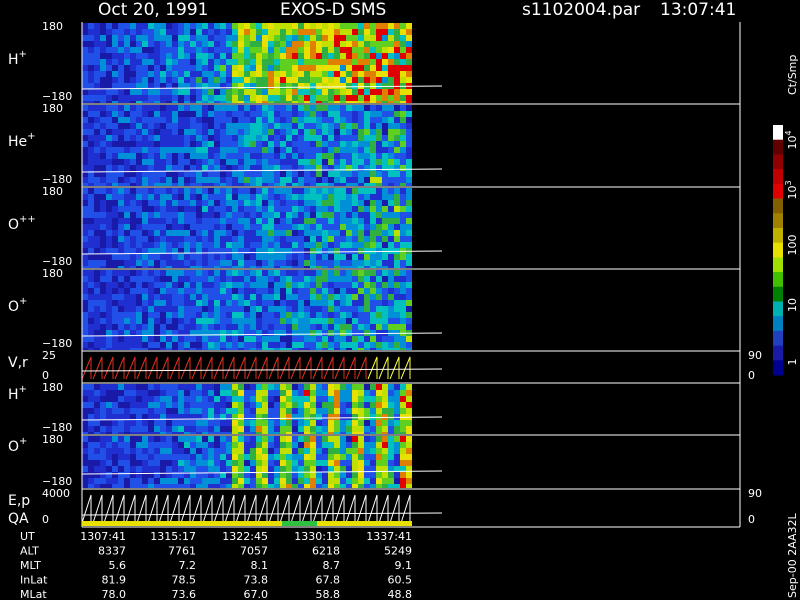 Image resolution: width=800 pixels, height=600 pixels. What do you see at coordinates (394, 368) in the screenshot?
I see `sawtooth` at bounding box center [394, 368].